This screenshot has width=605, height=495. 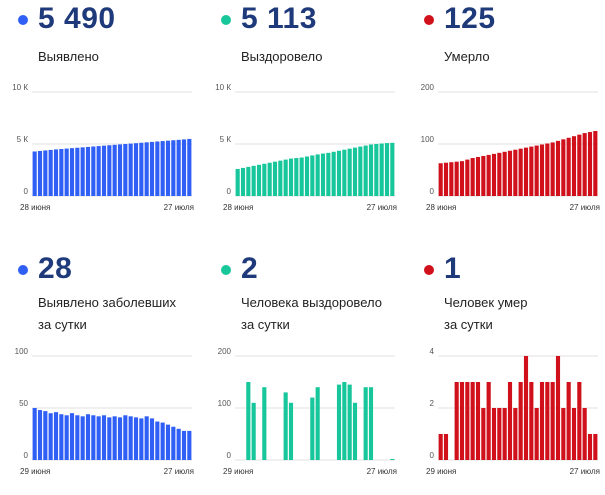 I want to click on stat-value: 2, so click(x=250, y=268).